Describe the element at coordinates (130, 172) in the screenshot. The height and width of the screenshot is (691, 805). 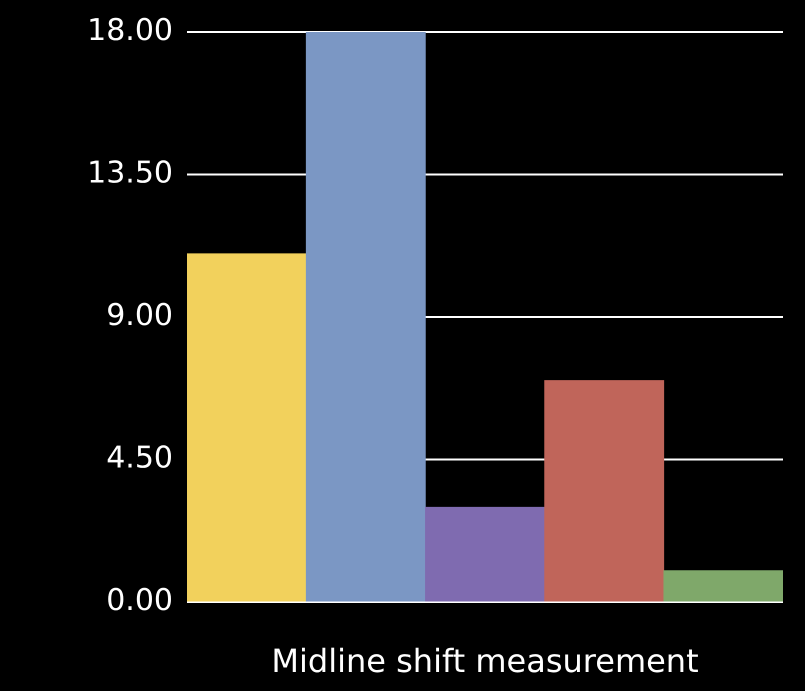
I see `y-tick-label: 13.50` at that location.